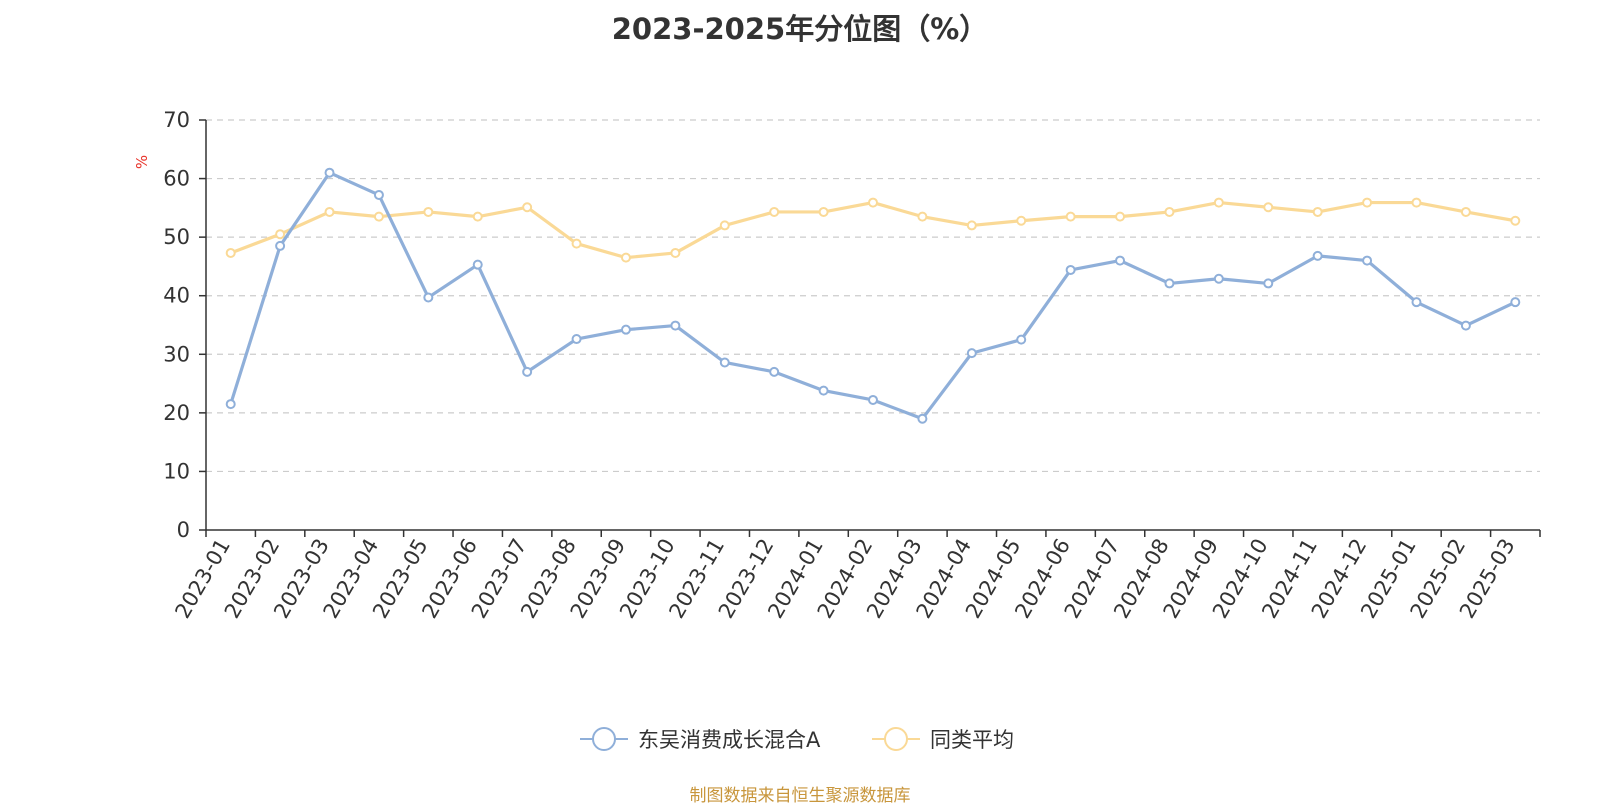 This screenshot has width=1600, height=806. What do you see at coordinates (176, 179) in the screenshot?
I see `y-tick-label: 60` at bounding box center [176, 179].